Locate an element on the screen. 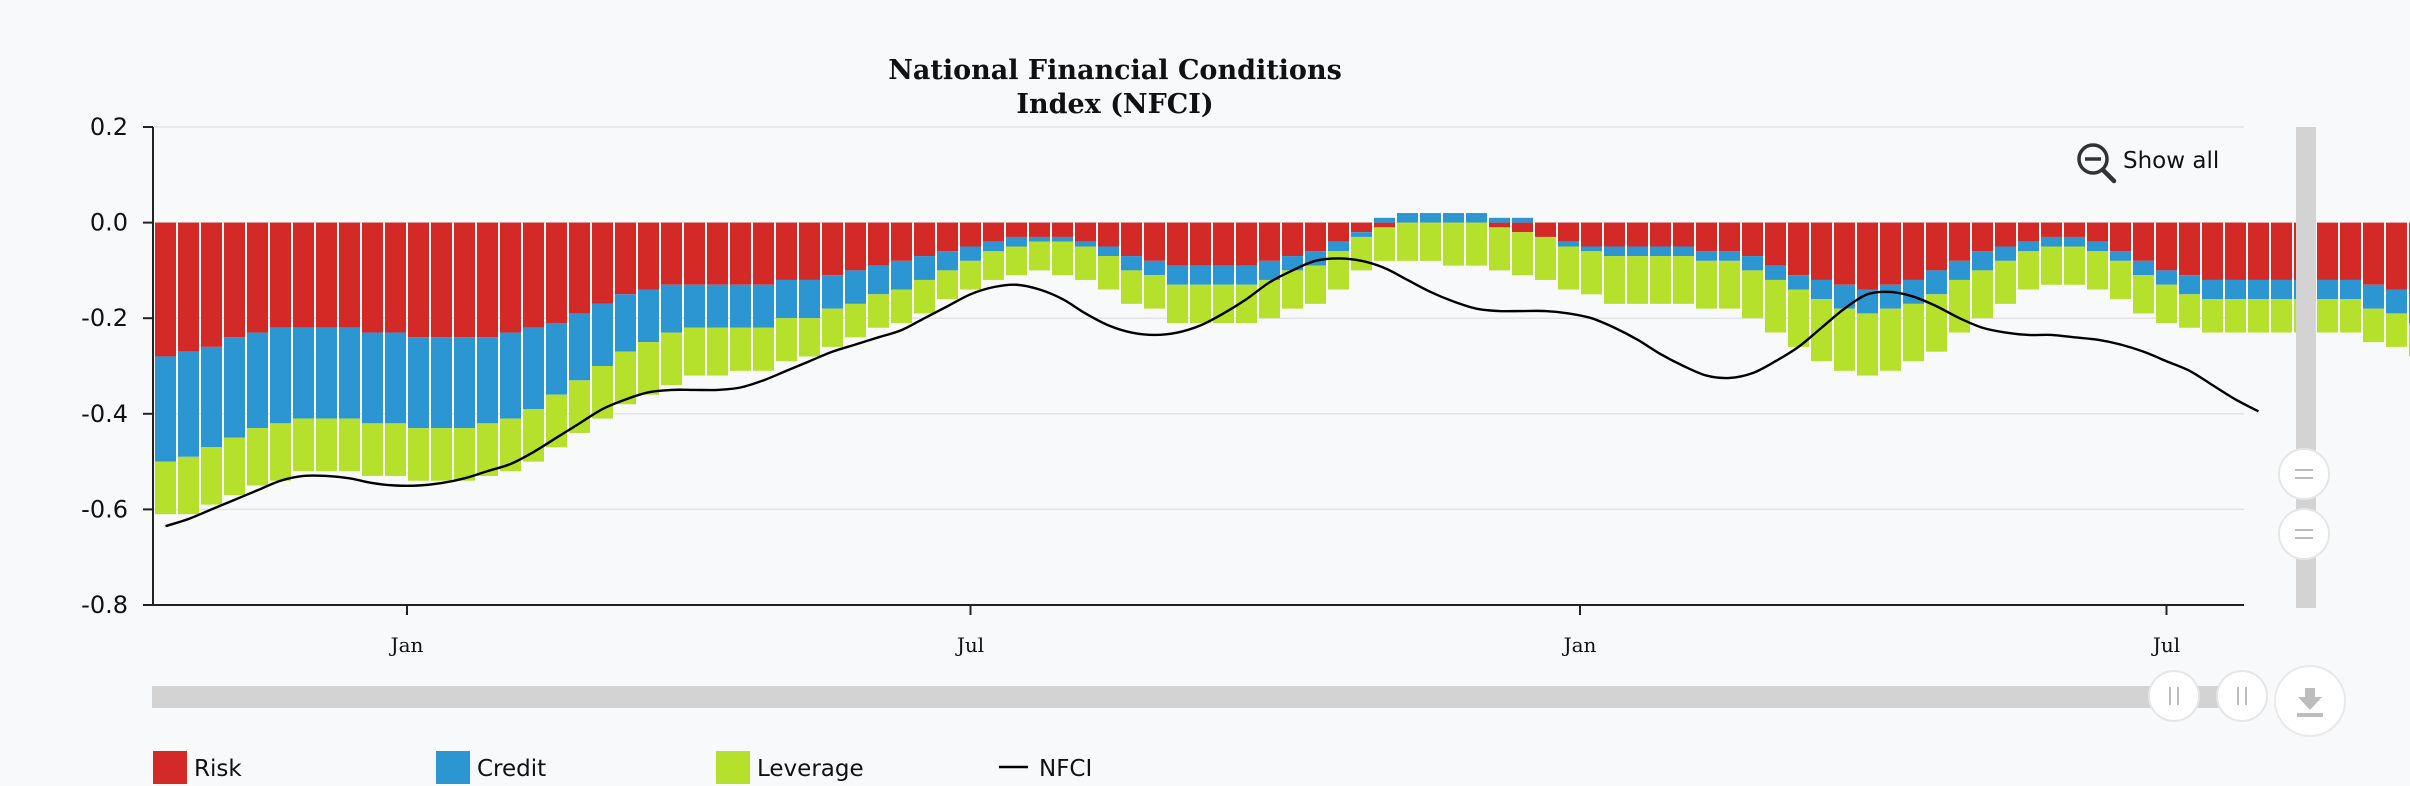  horizontal-scroll-handle-left is located at coordinates (2174, 696).